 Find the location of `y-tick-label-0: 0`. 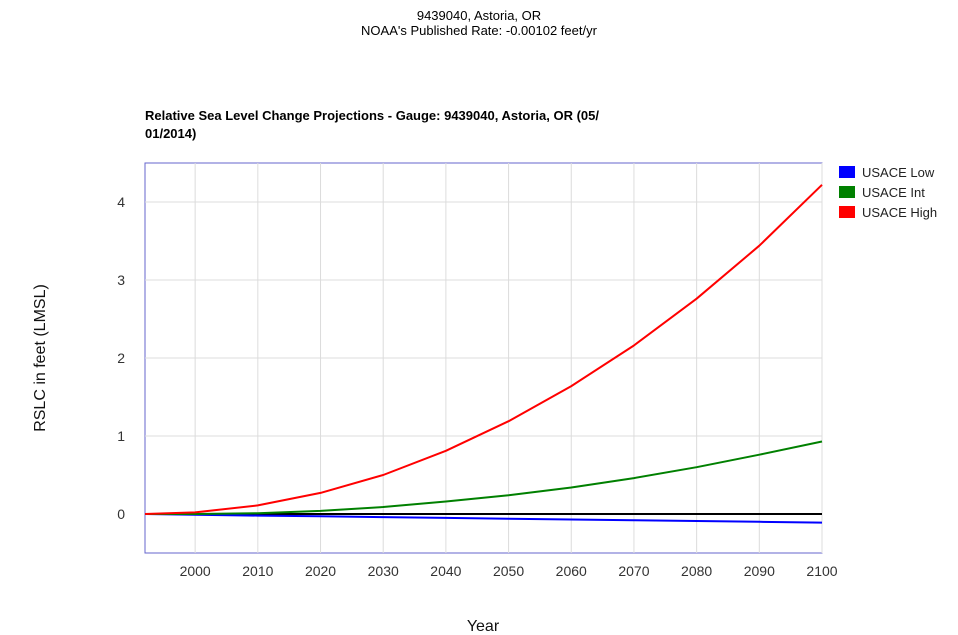

y-tick-label-0: 0 is located at coordinates (121, 514).